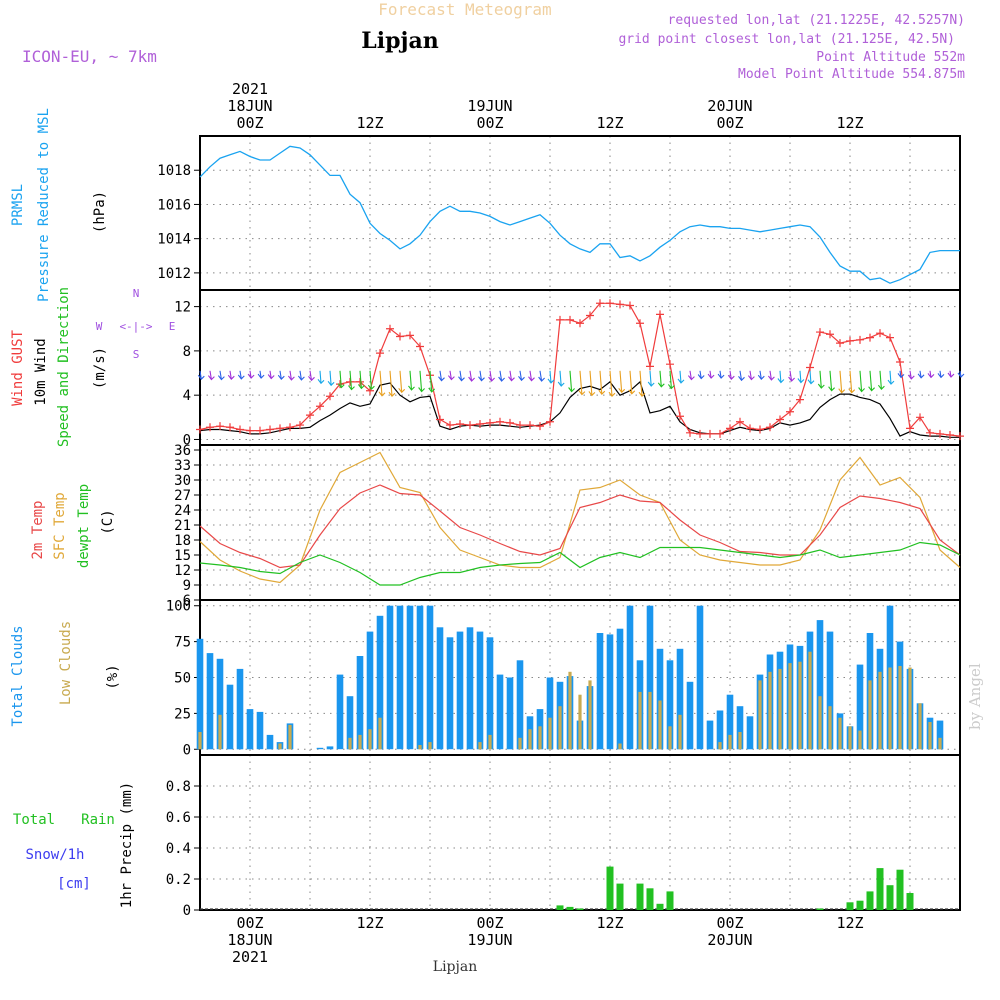  I want to click on y-tick-label: 0.8, so click(178, 787).